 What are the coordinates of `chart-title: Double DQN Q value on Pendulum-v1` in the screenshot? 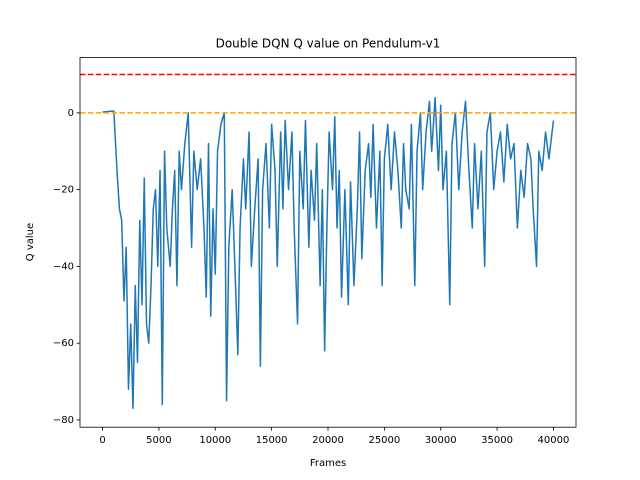 It's located at (328, 44).